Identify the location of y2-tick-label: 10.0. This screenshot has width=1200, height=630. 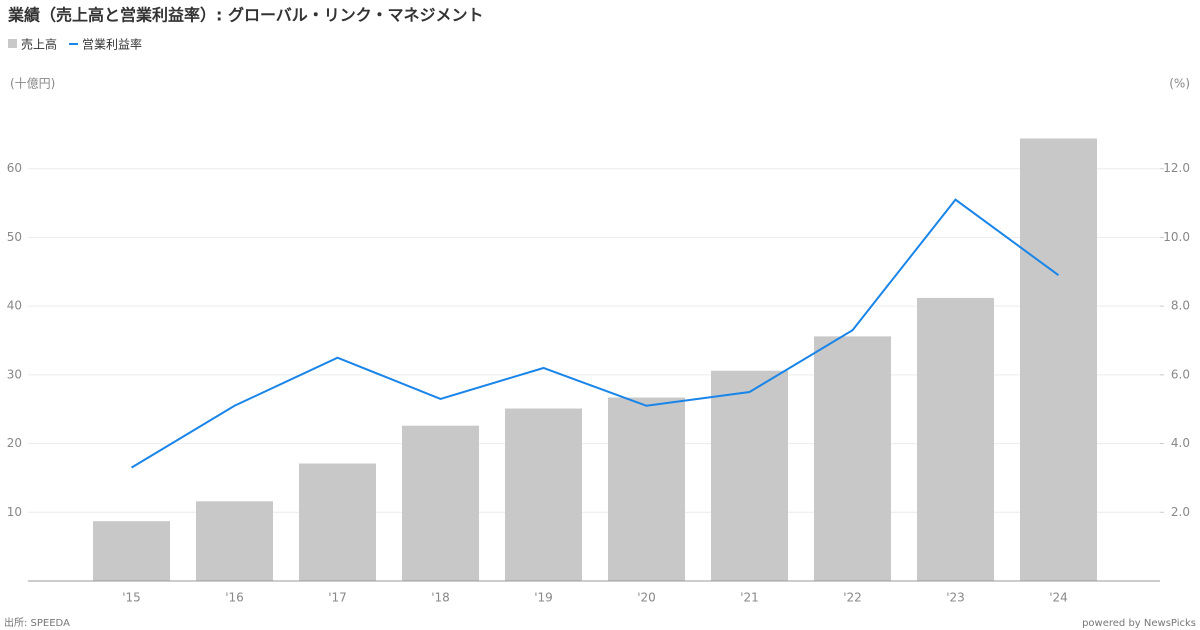
(1176, 237).